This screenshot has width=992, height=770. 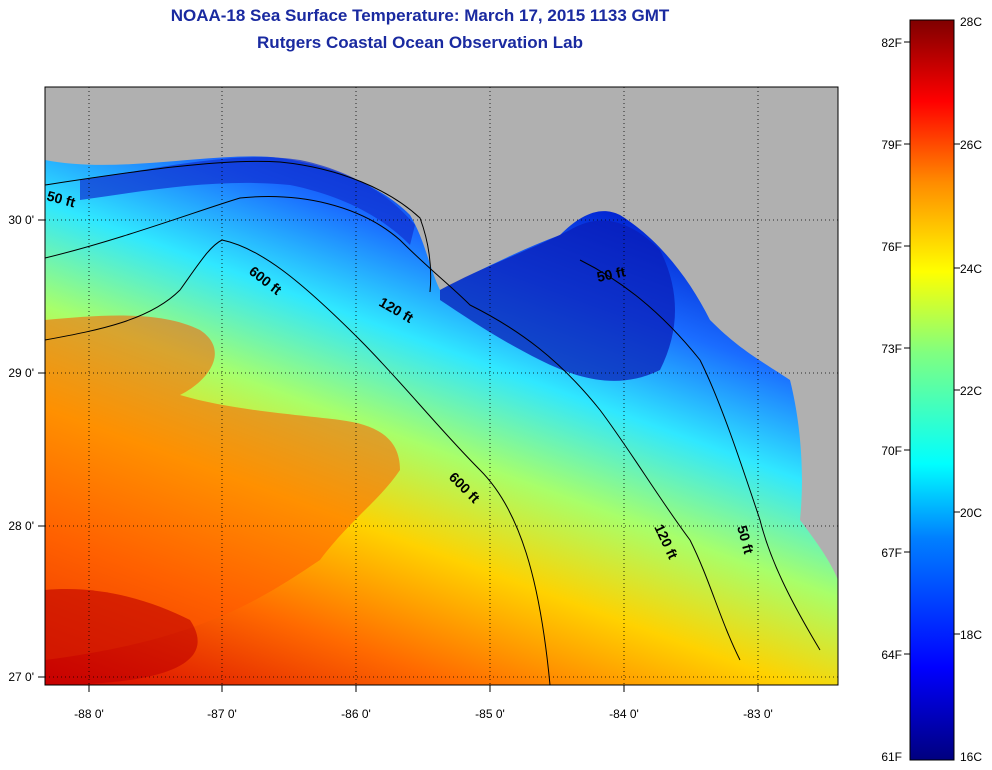 I want to click on cold-bay, so click(x=557, y=300).